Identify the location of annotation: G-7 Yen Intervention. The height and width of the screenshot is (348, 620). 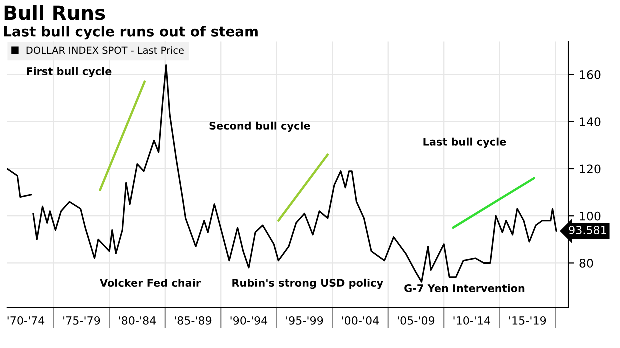
(464, 288).